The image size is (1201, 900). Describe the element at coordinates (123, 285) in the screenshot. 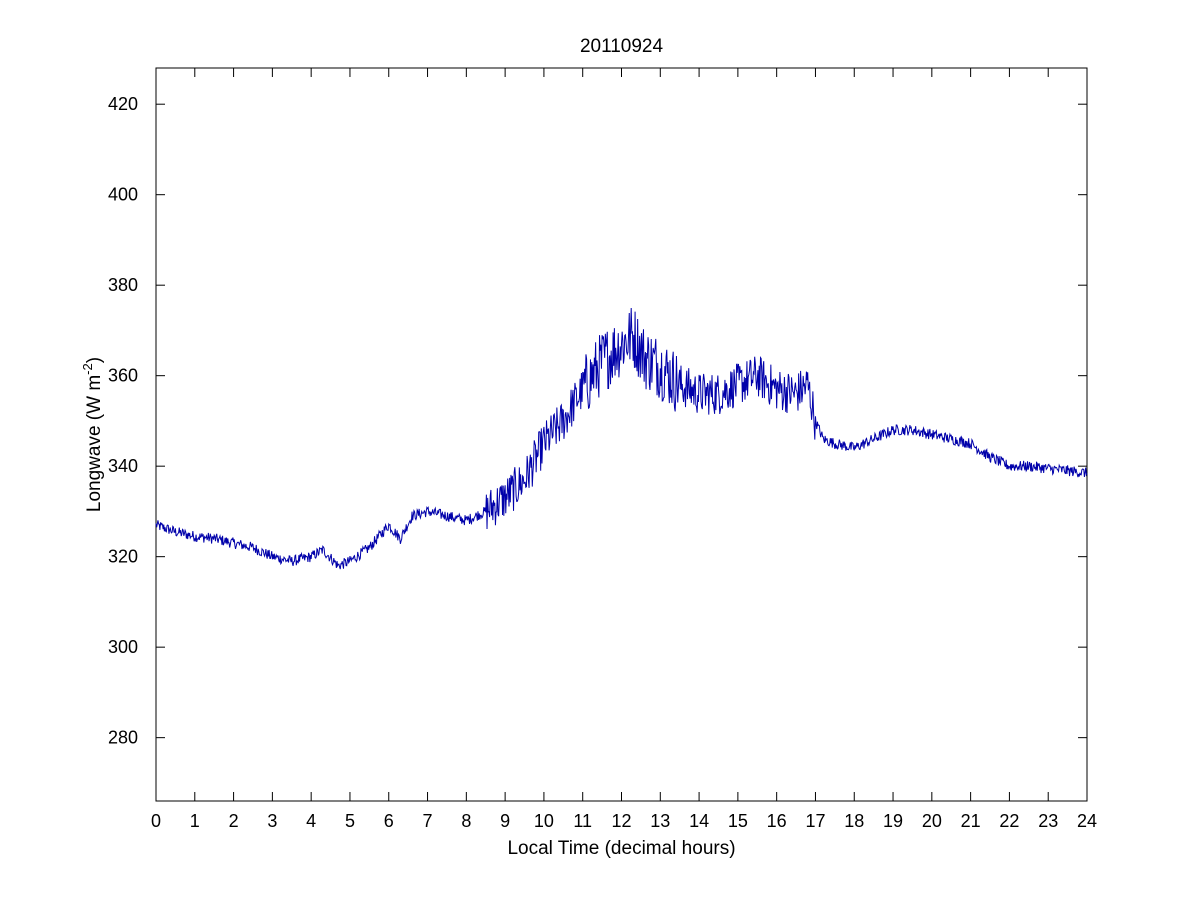

I see `y-tick-label: 380` at that location.